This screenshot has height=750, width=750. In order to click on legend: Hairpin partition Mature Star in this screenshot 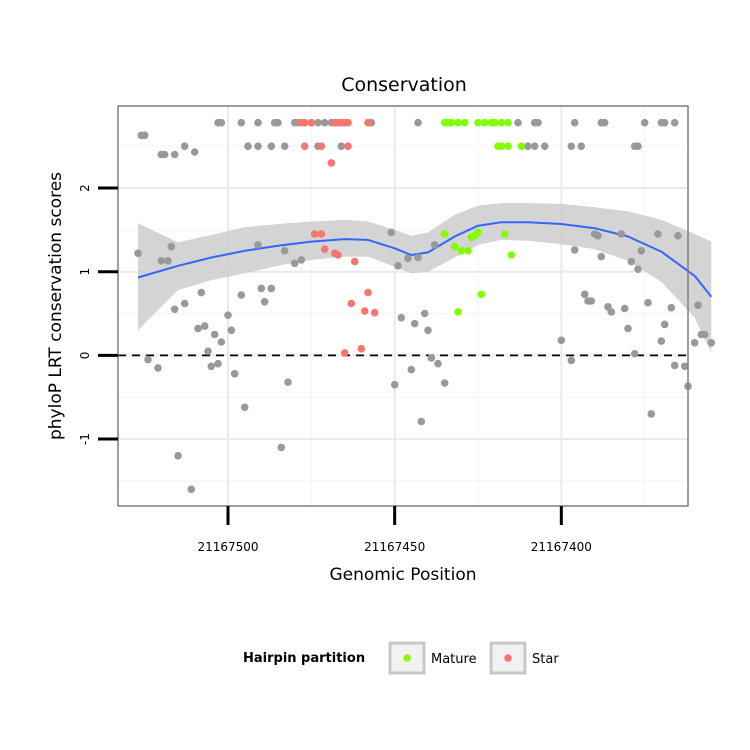, I will do `click(401, 658)`.